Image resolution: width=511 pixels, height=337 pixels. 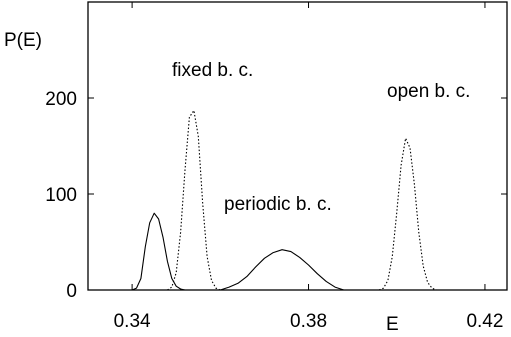 What do you see at coordinates (392, 324) in the screenshot?
I see `x-axis-label: E` at bounding box center [392, 324].